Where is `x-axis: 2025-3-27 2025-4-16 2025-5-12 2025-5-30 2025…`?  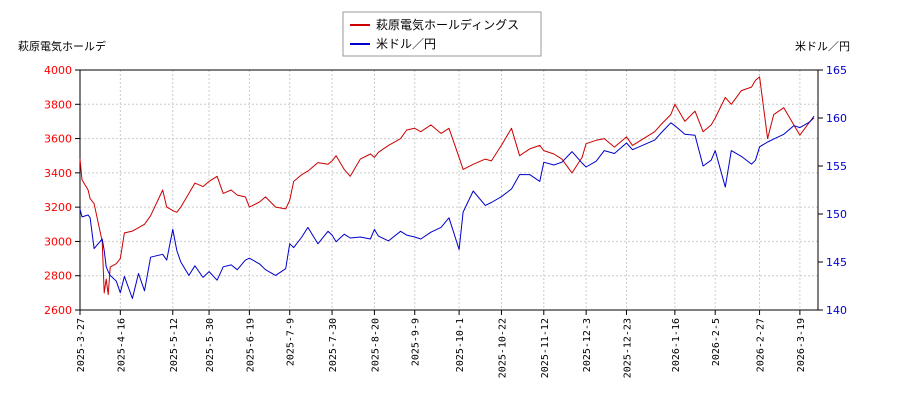 x-axis: 2025-3-27 2025-4-16 2025-5-12 2025-5-30 2025… is located at coordinates (441, 344).